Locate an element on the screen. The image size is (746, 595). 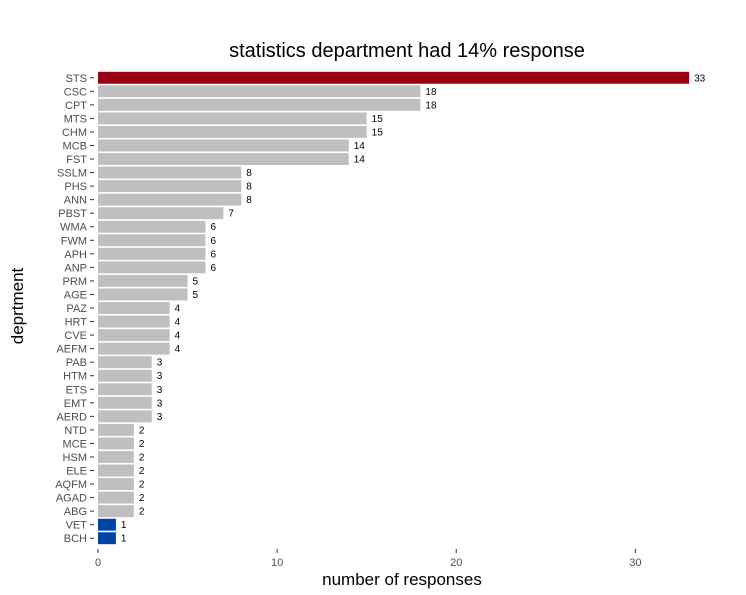
bar-mts is located at coordinates (232, 118).